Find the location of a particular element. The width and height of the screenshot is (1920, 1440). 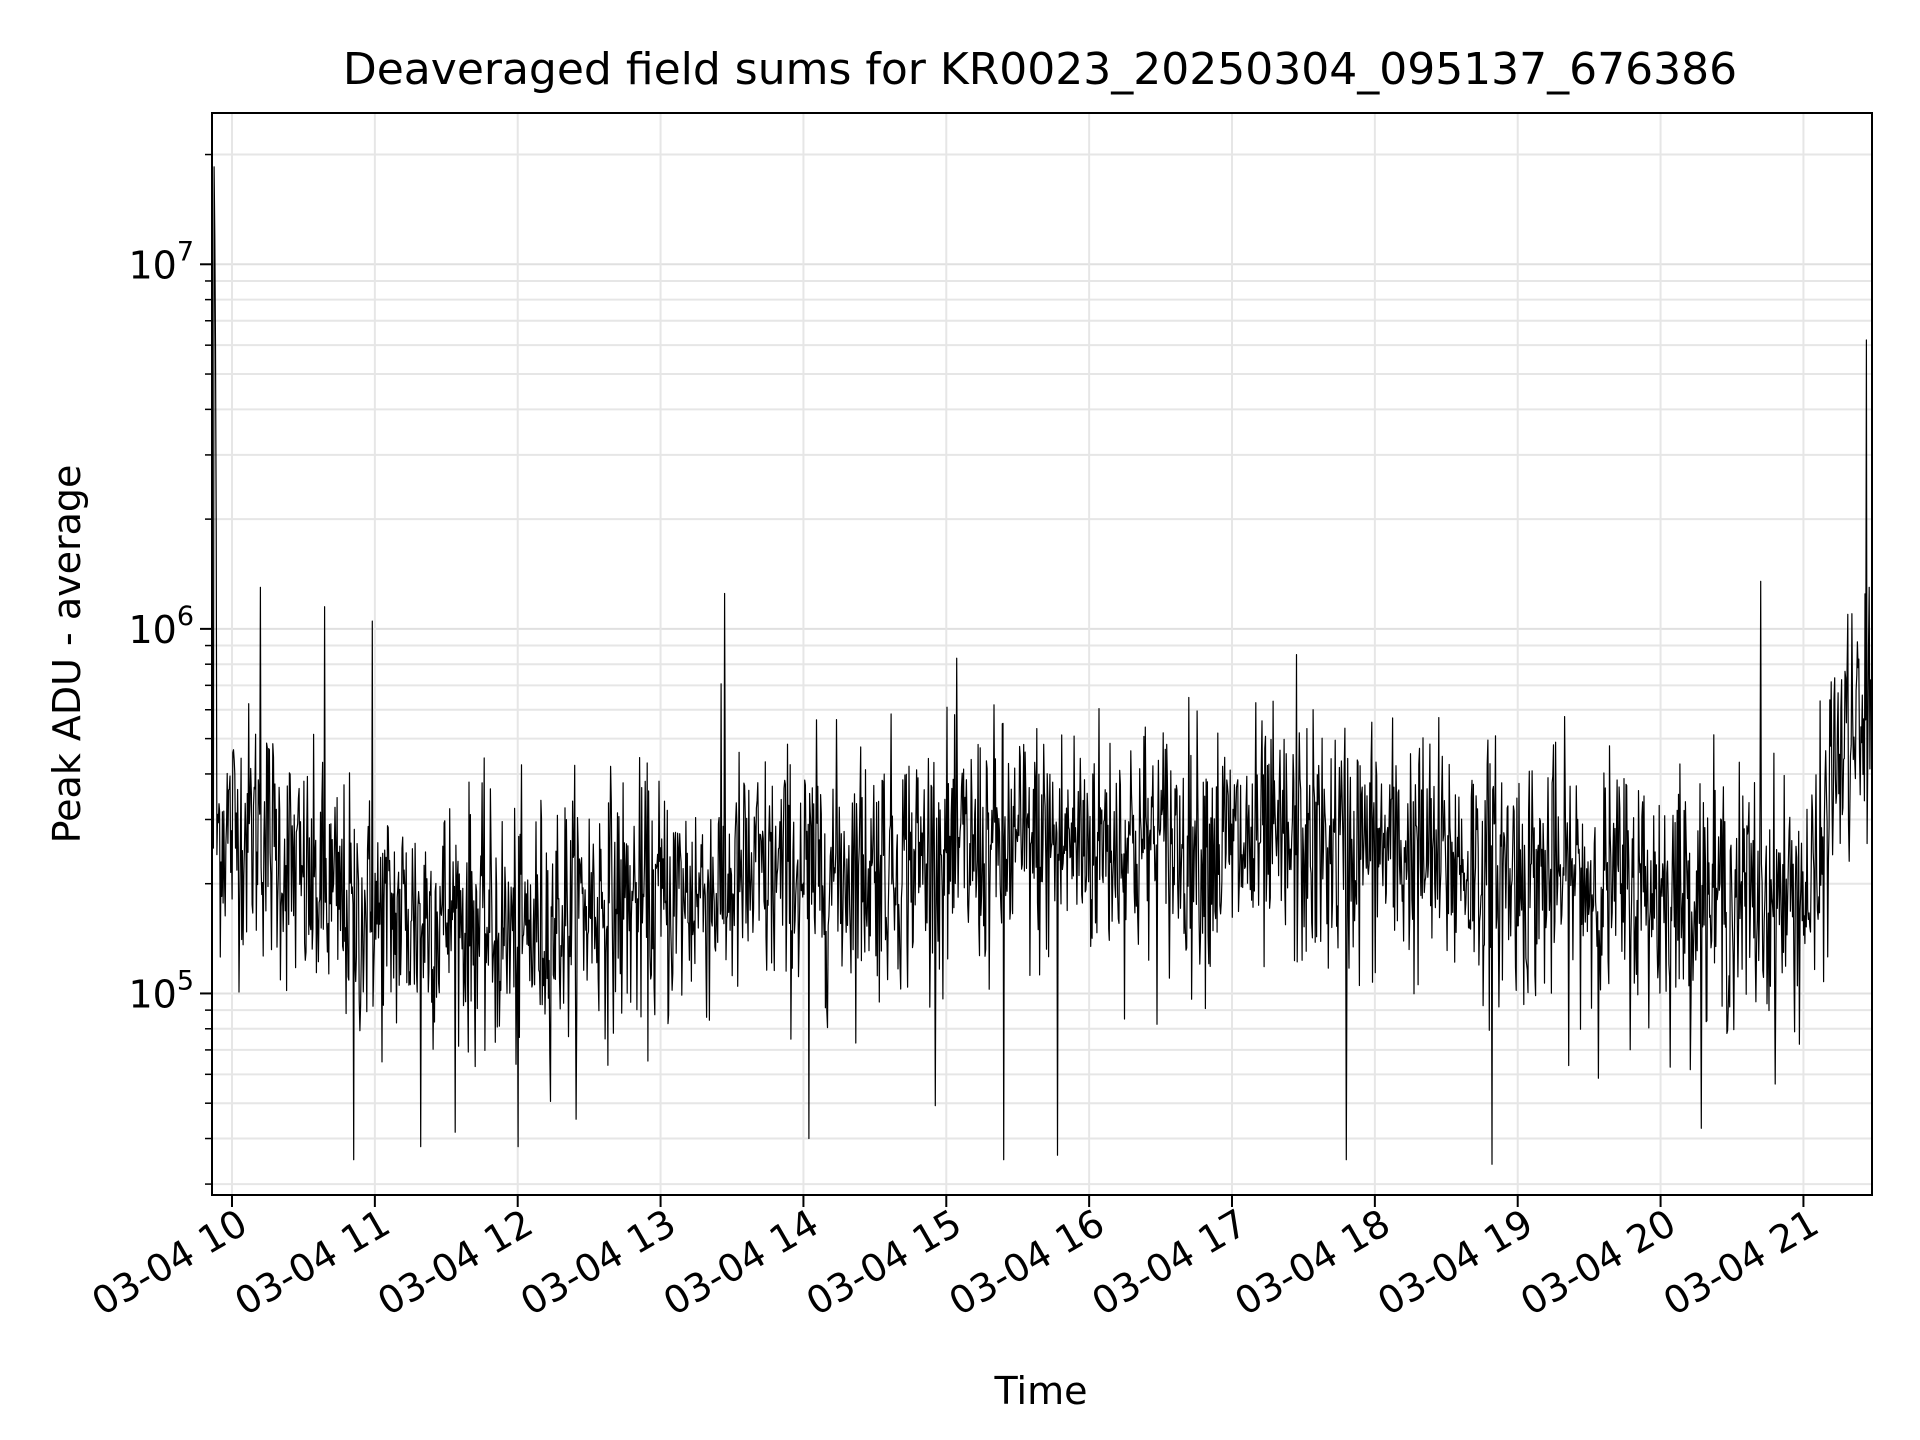

y-tick-label: 10⁷ is located at coordinates (161, 261).